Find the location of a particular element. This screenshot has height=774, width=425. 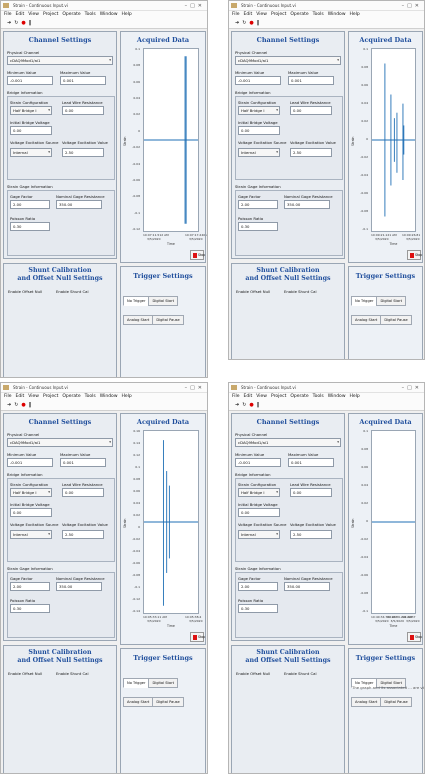

voltage-excitation-source-select: Internal ▾ is located at coordinates (259, 534).